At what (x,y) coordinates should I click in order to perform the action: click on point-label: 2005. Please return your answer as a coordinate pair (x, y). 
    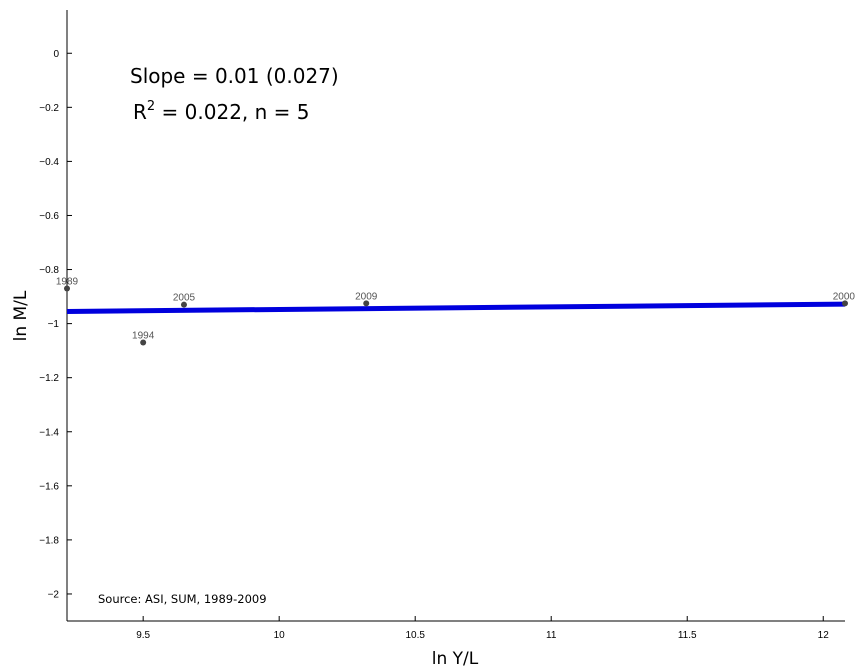
    Looking at the image, I should click on (184, 298).